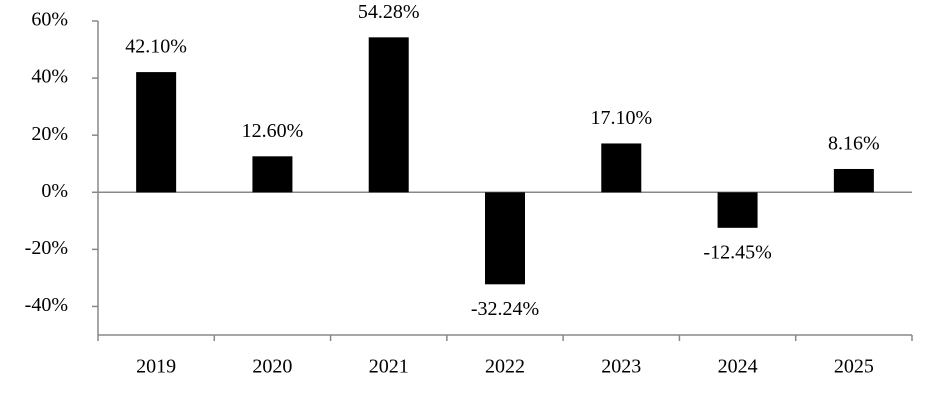 Image resolution: width=932 pixels, height=400 pixels. I want to click on y-tick-label: 20%, so click(49, 134).